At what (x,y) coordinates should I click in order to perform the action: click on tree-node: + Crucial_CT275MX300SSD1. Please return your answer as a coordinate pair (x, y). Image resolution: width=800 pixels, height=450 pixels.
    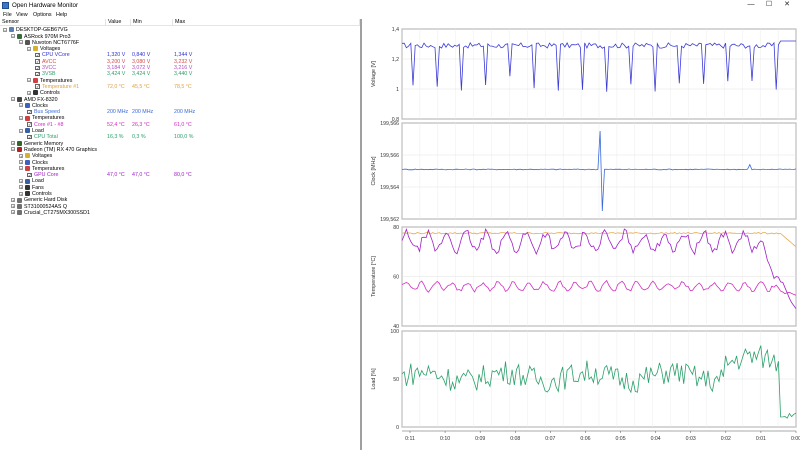
    Looking at the image, I should click on (180, 213).